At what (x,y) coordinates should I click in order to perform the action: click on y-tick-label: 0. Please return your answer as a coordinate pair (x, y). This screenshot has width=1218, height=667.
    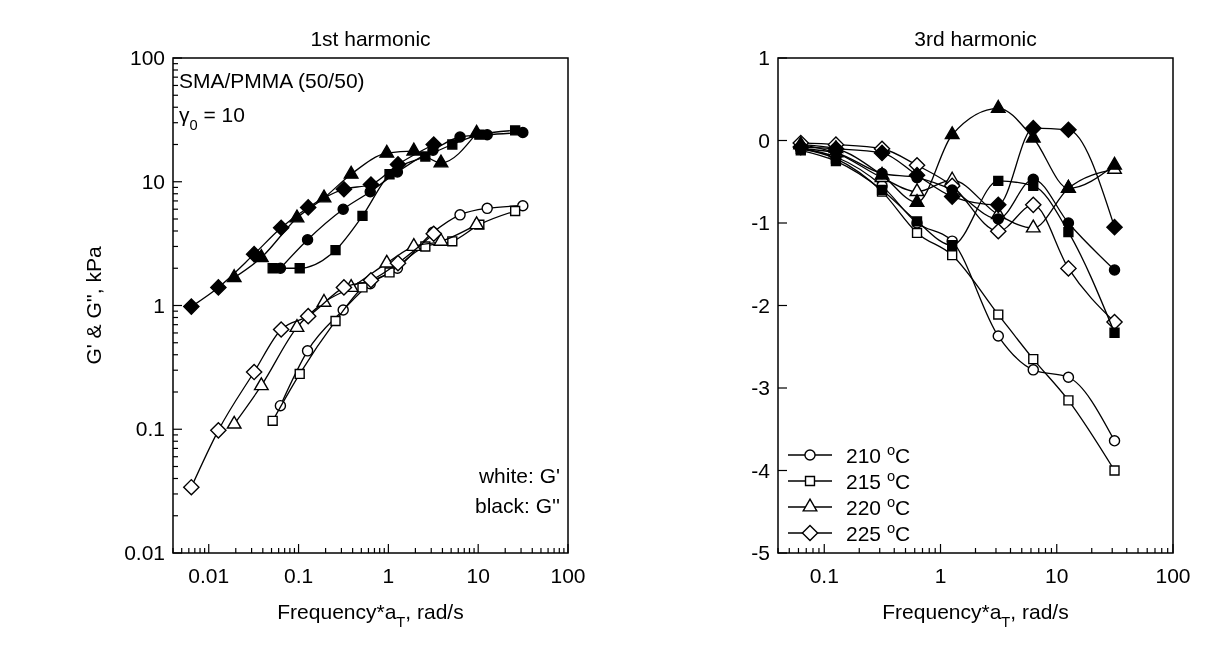
    Looking at the image, I should click on (764, 140).